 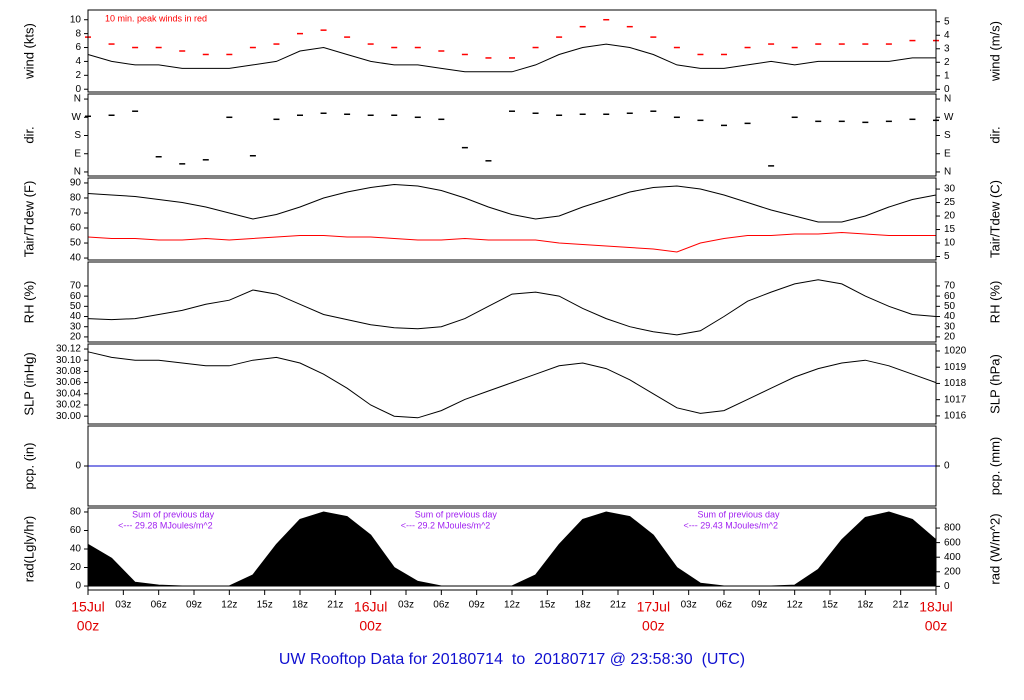 I want to click on y-tick-label: 6, so click(x=78, y=47).